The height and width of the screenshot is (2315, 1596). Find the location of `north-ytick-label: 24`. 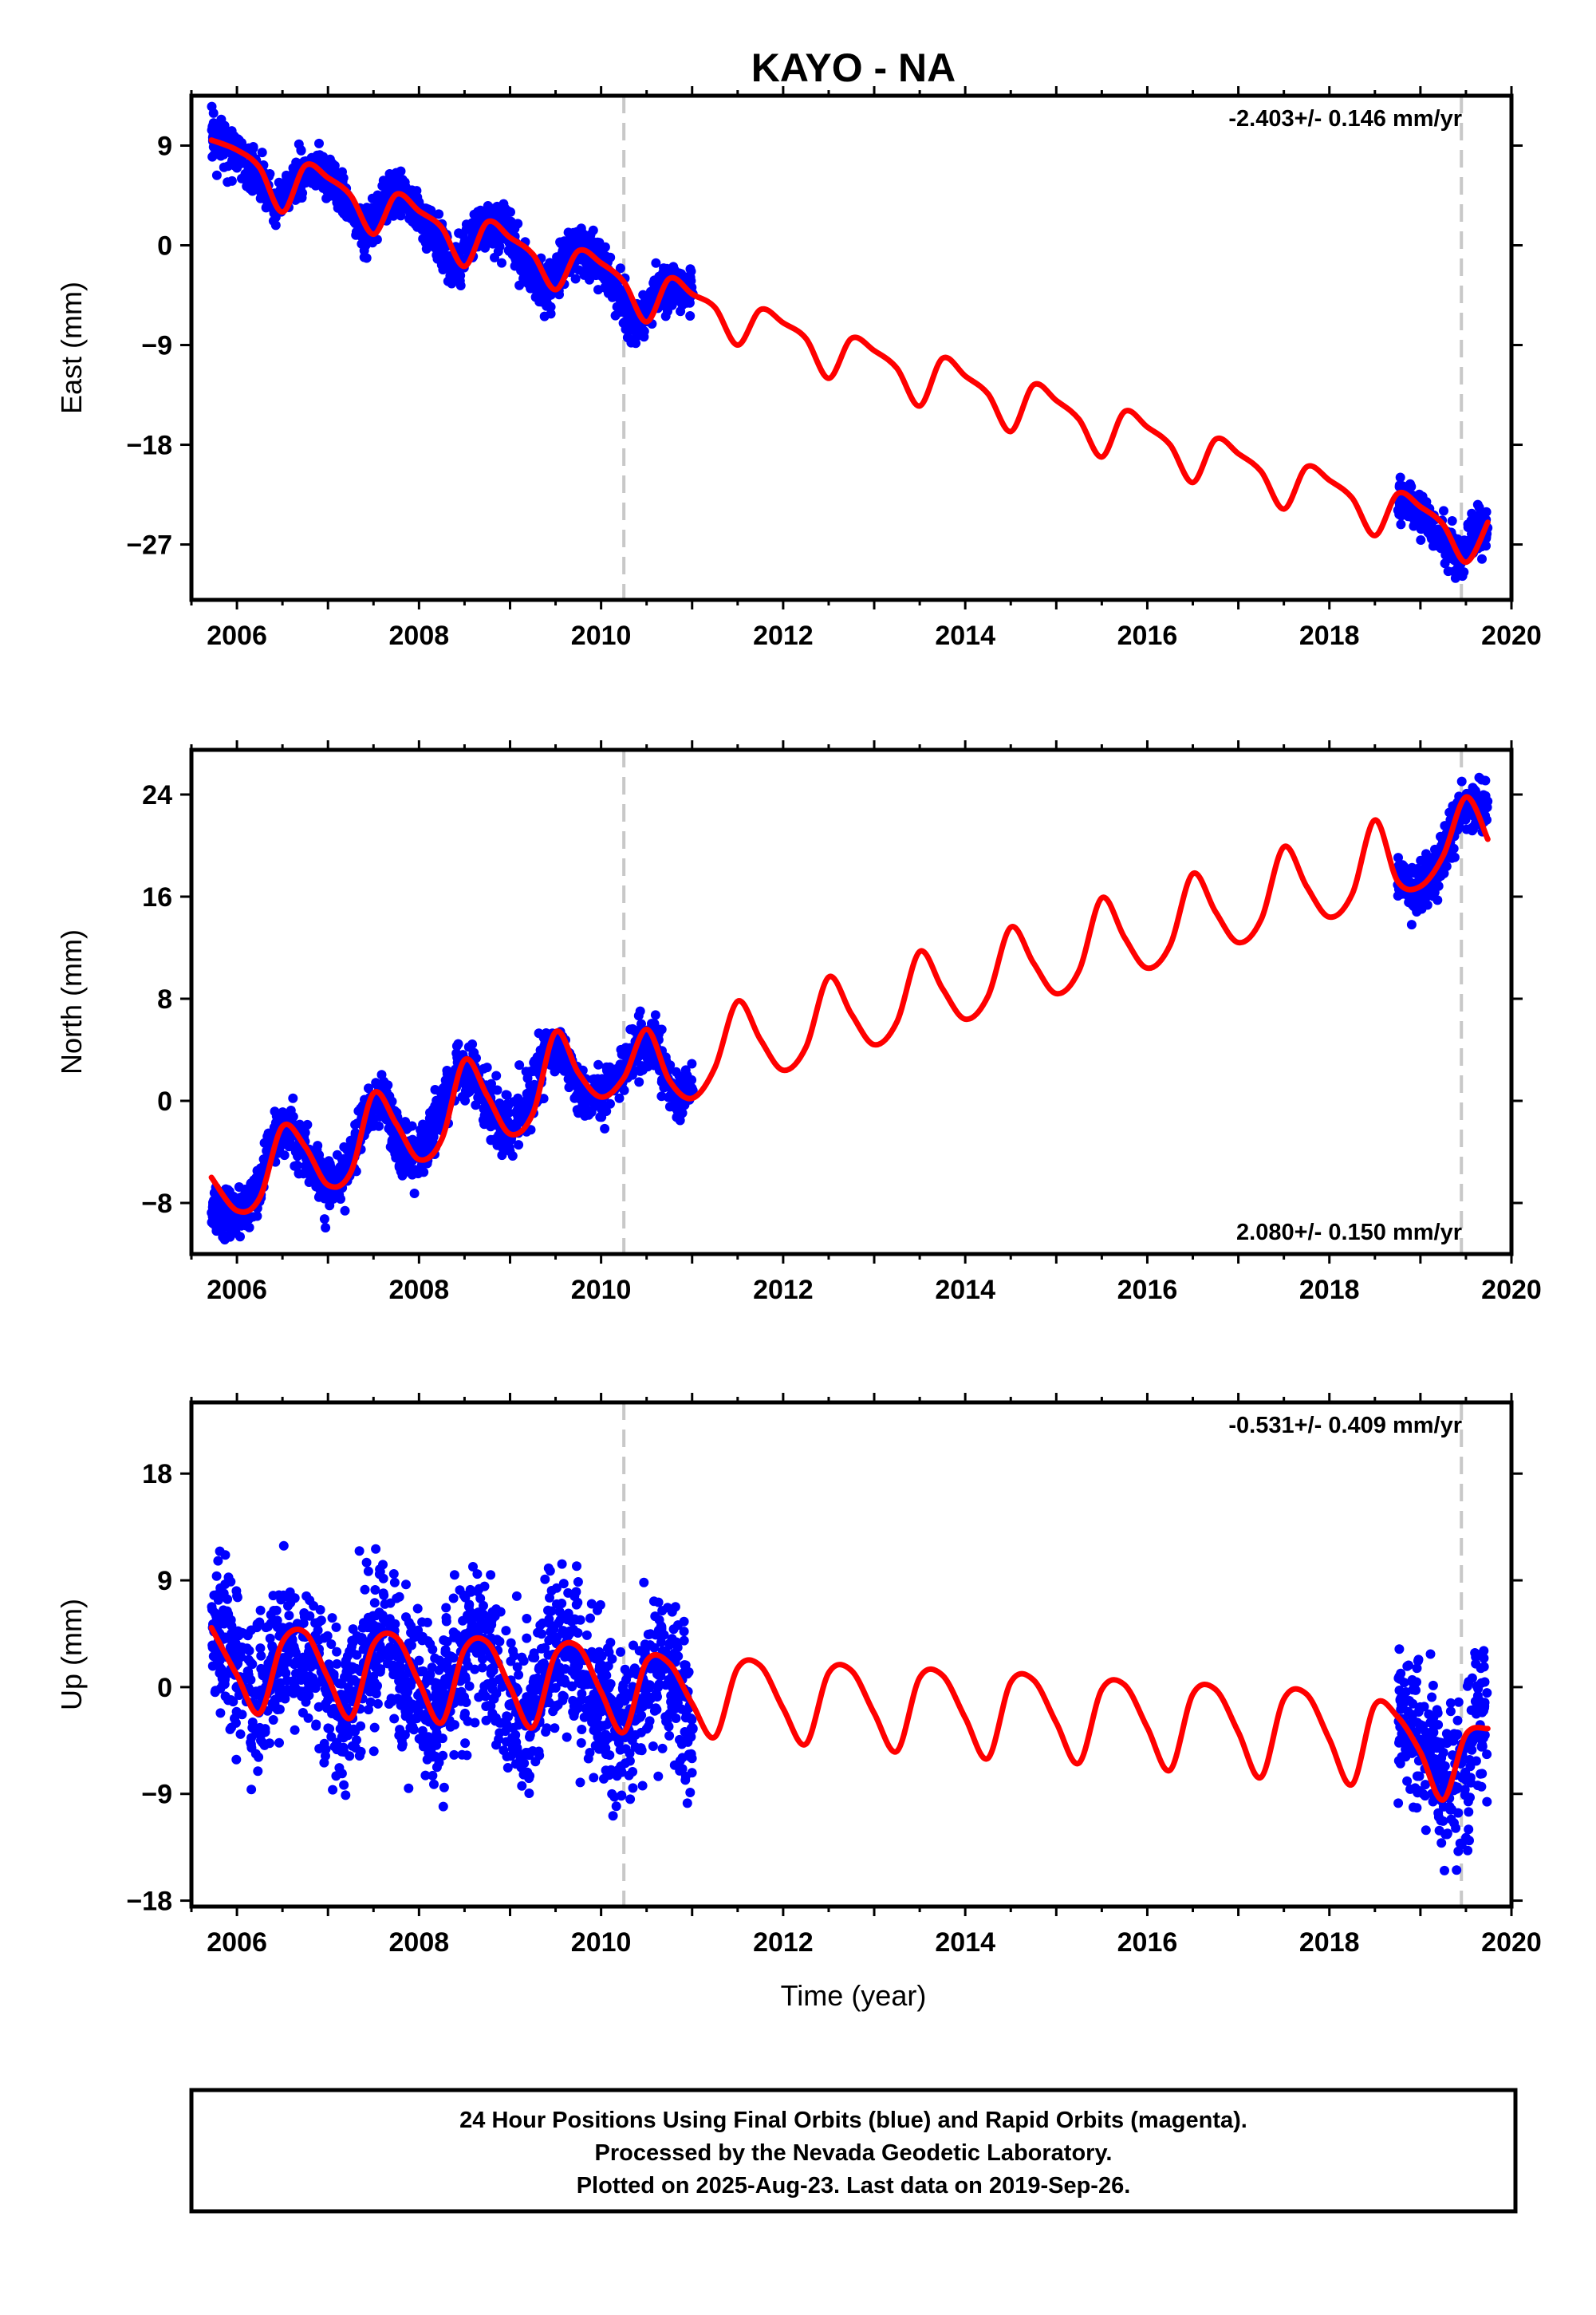

north-ytick-label: 24 is located at coordinates (157, 795).